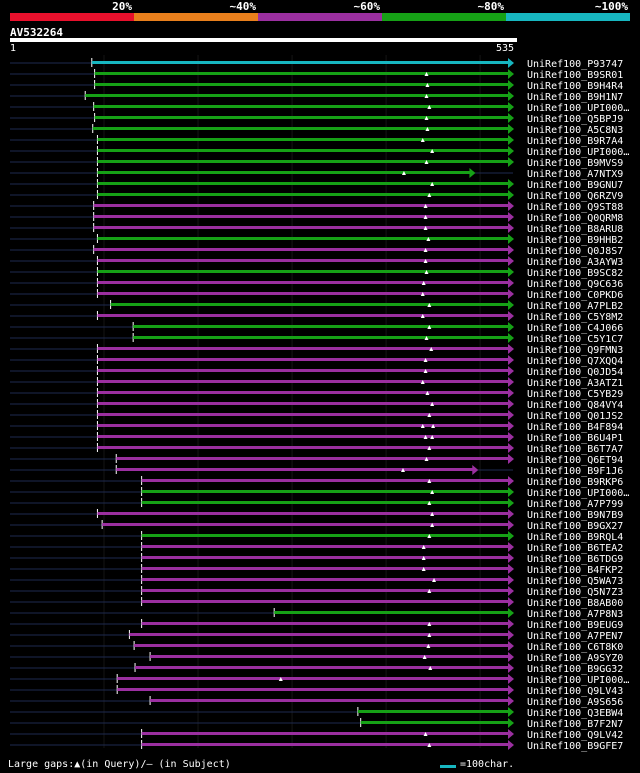  I want to click on hit-label: UniRef100_B9MVS9, so click(575, 163).